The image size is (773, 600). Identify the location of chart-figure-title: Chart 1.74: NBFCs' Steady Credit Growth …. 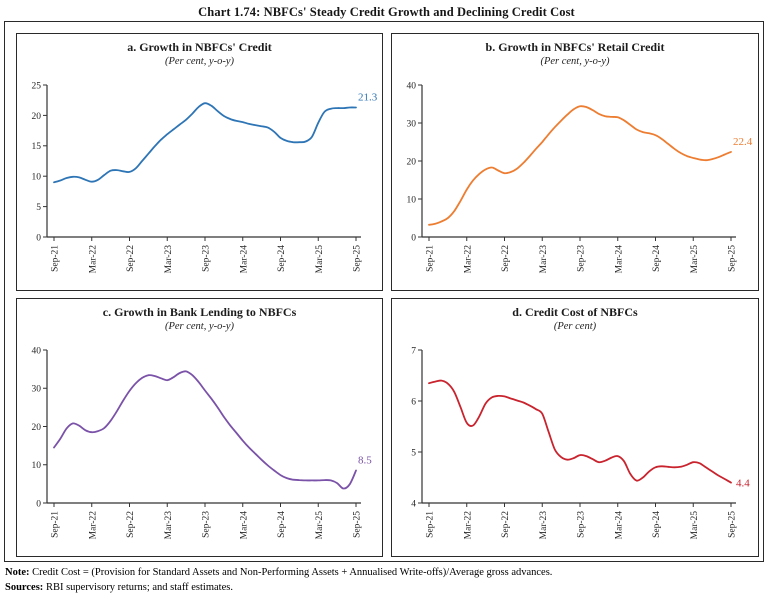
(386, 12).